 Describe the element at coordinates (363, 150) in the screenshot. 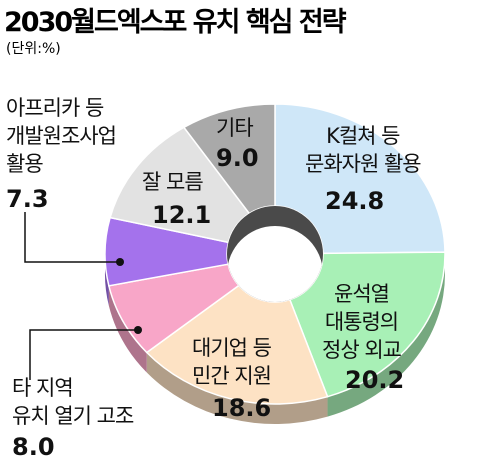

I see `slice-label: K컬쳐 등 문화자원 활용` at that location.